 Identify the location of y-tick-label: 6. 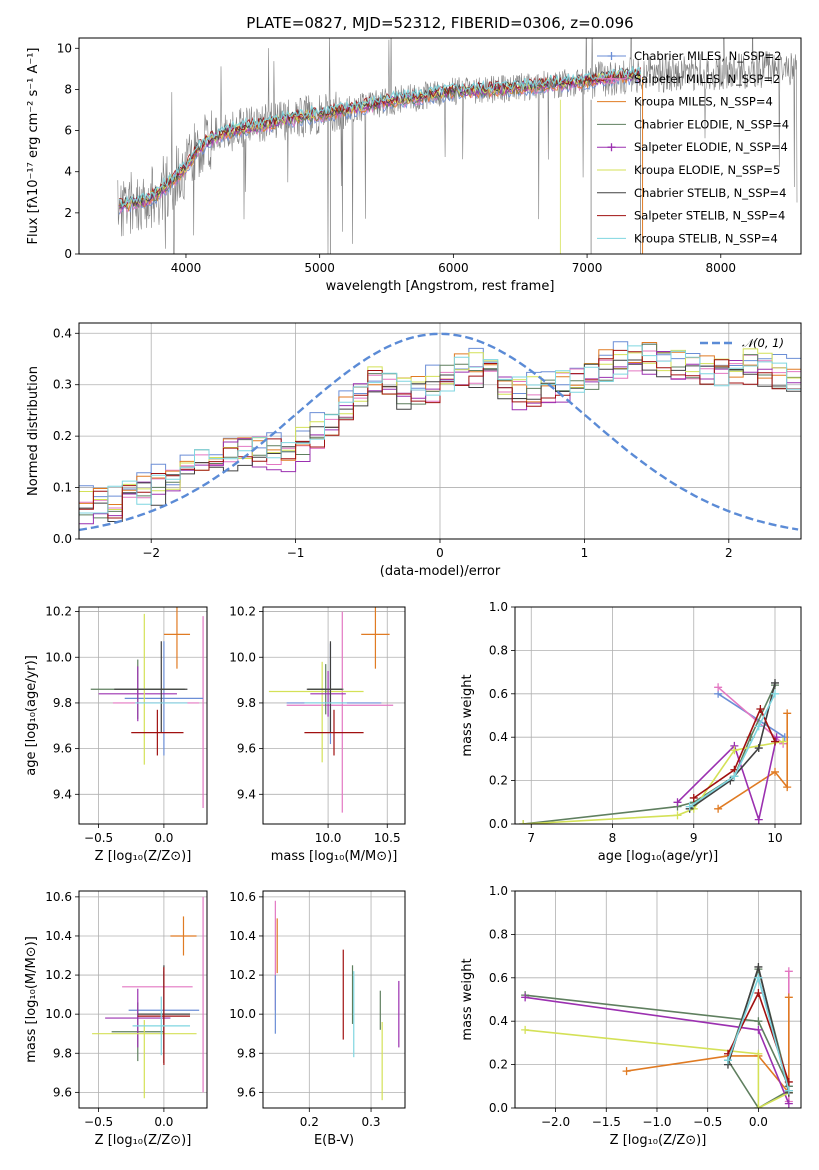
(68, 131).